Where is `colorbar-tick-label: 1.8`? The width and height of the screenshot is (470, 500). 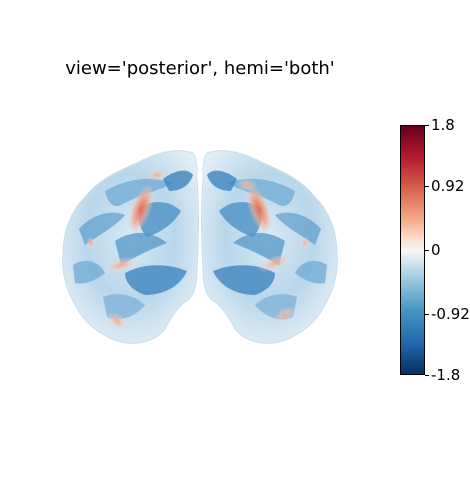 colorbar-tick-label: 1.8 is located at coordinates (443, 125).